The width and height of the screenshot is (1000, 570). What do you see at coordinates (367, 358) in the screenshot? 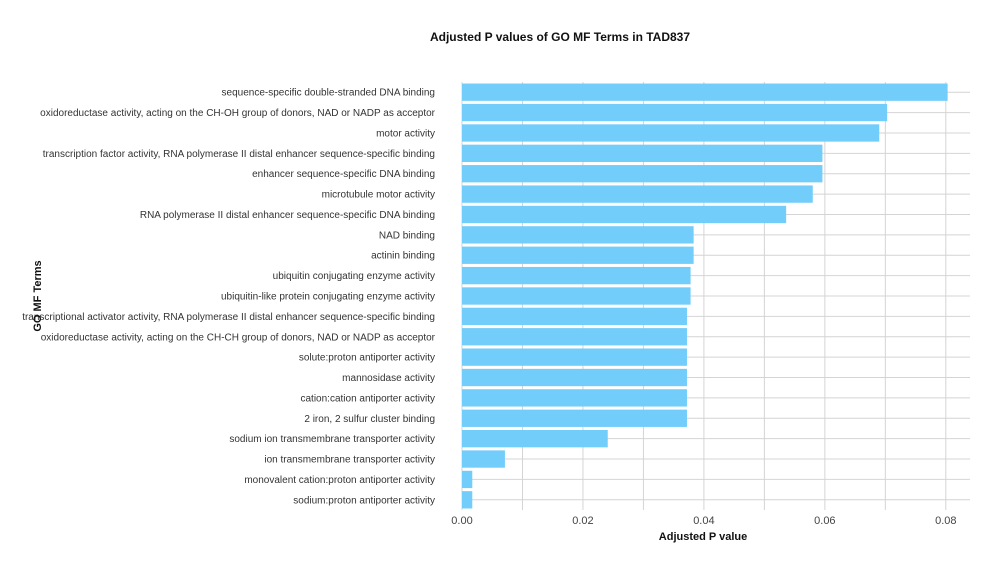
I see `category-label: solute:proton antiporter activity` at bounding box center [367, 358].